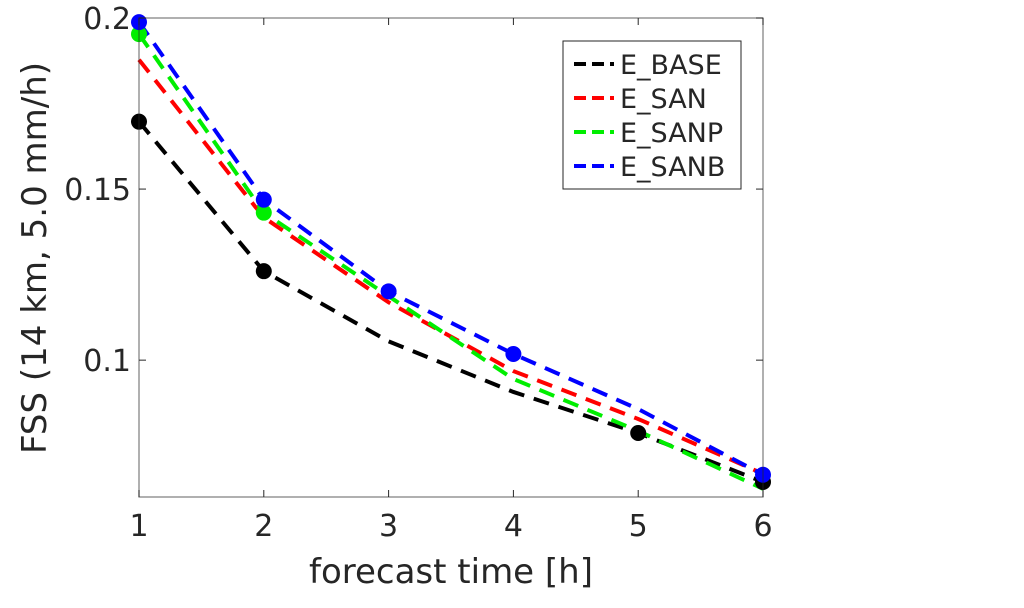 This screenshot has height=608, width=1024. I want to click on x-tick-label: 5, so click(638, 526).